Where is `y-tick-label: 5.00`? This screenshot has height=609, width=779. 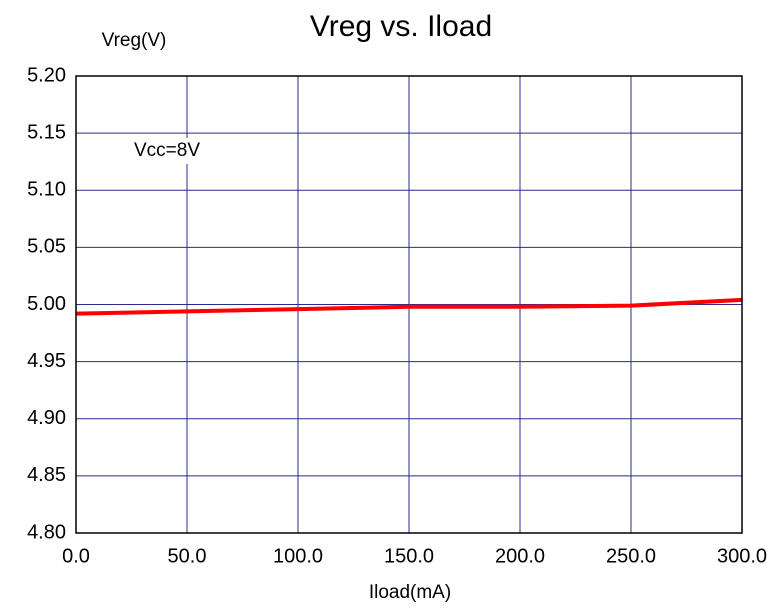 y-tick-label: 5.00 is located at coordinates (46, 304).